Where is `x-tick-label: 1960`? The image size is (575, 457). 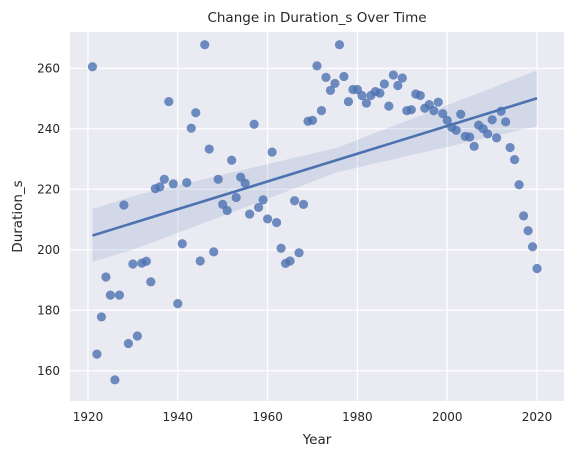 x-tick-label: 1960 is located at coordinates (267, 417).